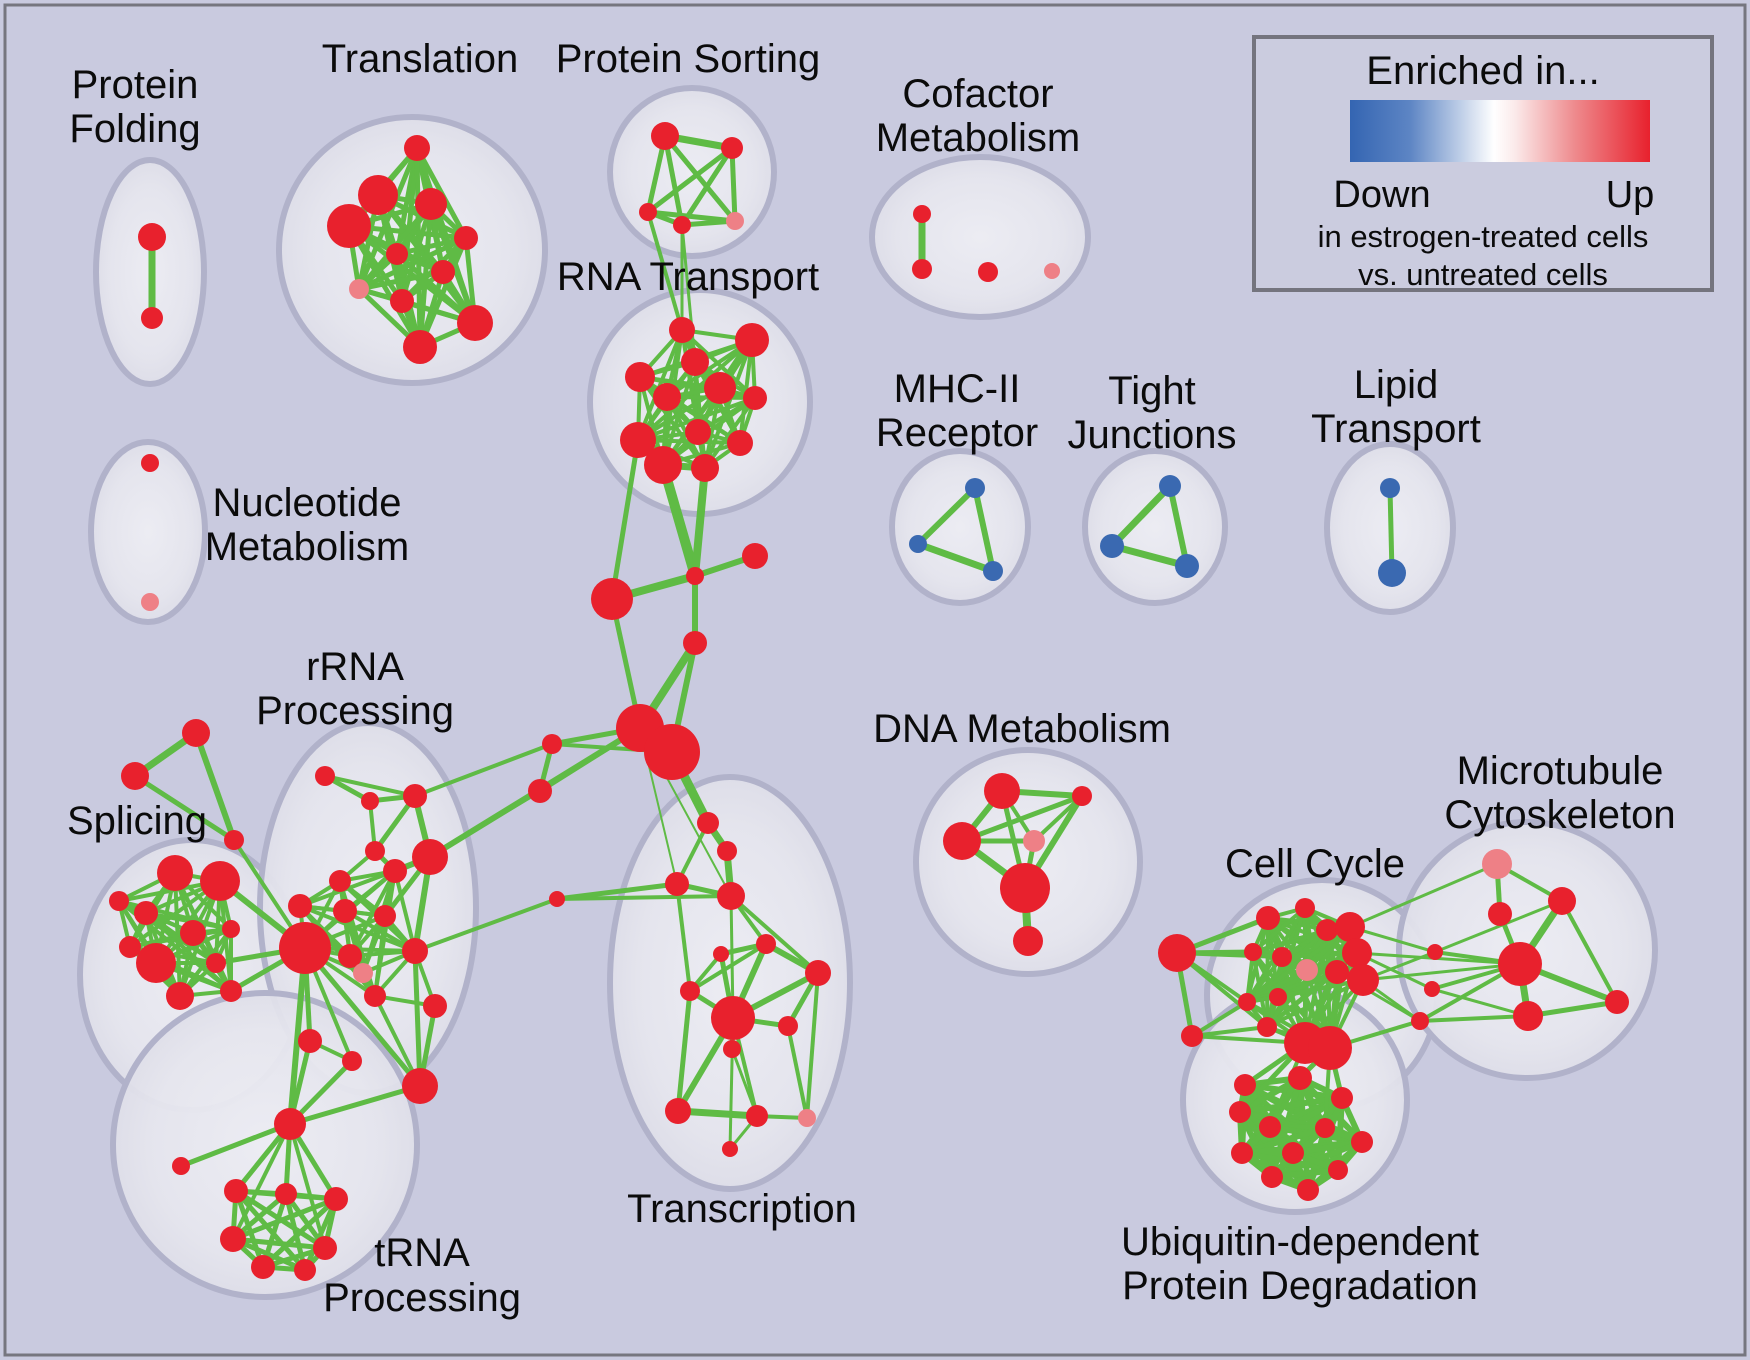  Describe the element at coordinates (557, 899) in the screenshot. I see `node-hub-i` at that location.